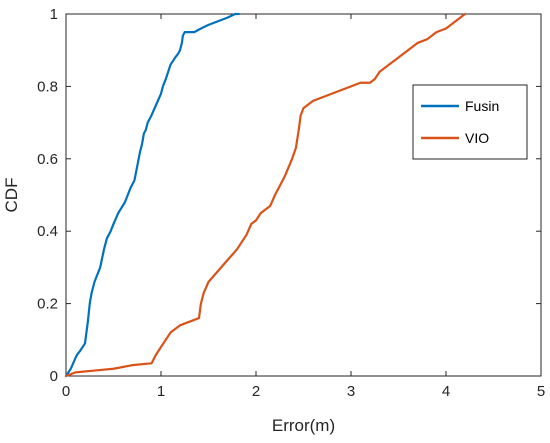 This screenshot has width=550, height=443. I want to click on x-tick-label: 3, so click(351, 391).